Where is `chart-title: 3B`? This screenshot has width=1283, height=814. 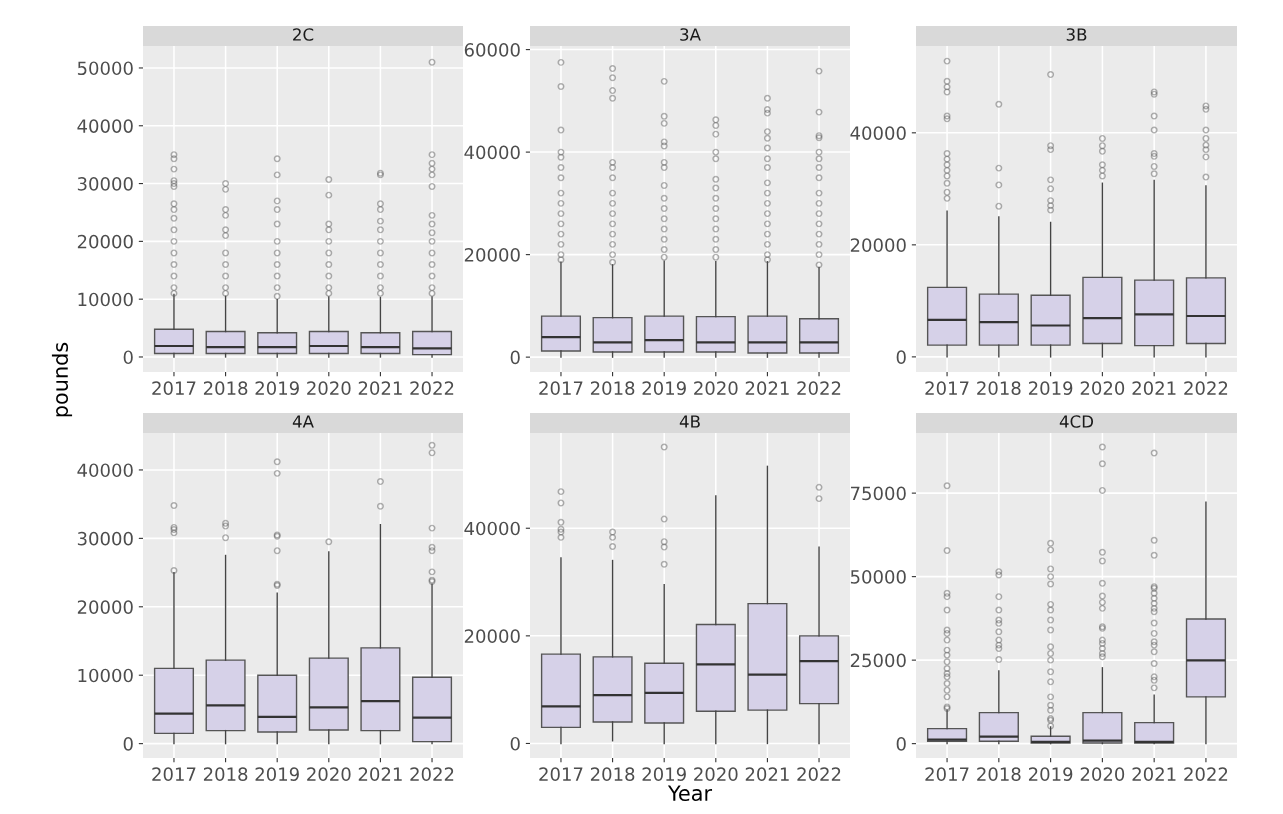 chart-title: 3B is located at coordinates (1076, 34).